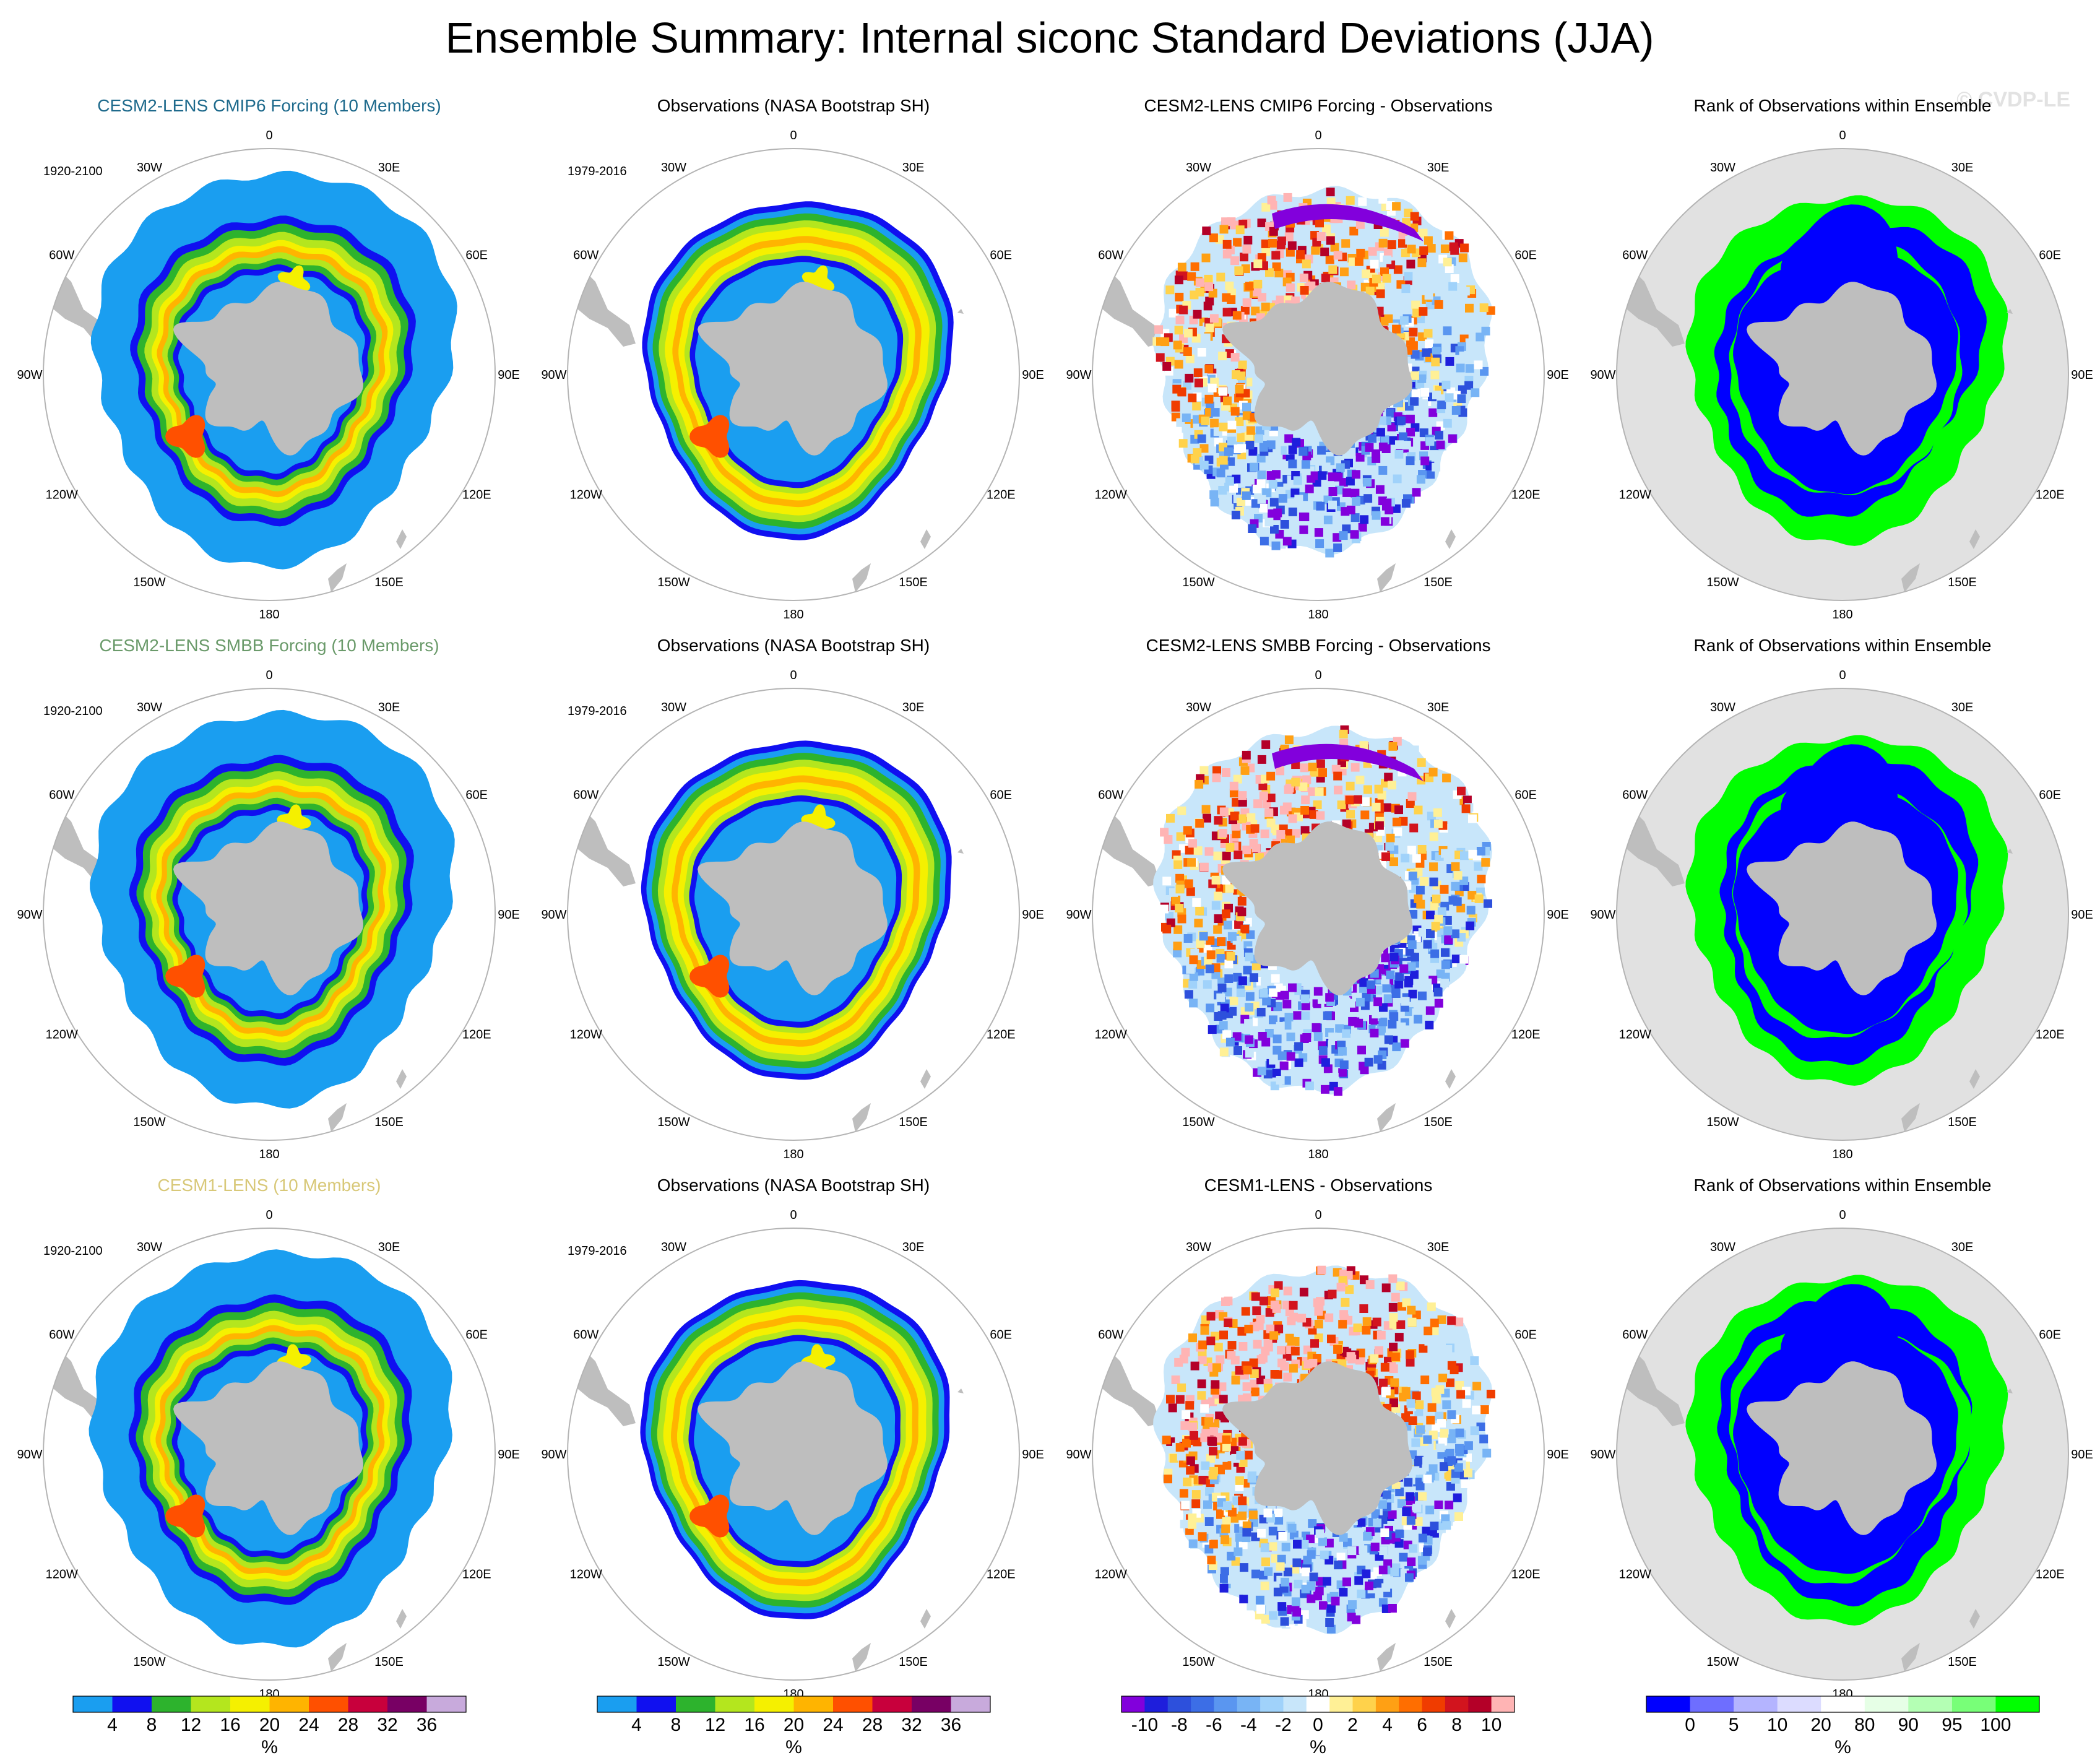  Describe the element at coordinates (1179, 1725) in the screenshot. I see `colorbar-tick: -8` at that location.